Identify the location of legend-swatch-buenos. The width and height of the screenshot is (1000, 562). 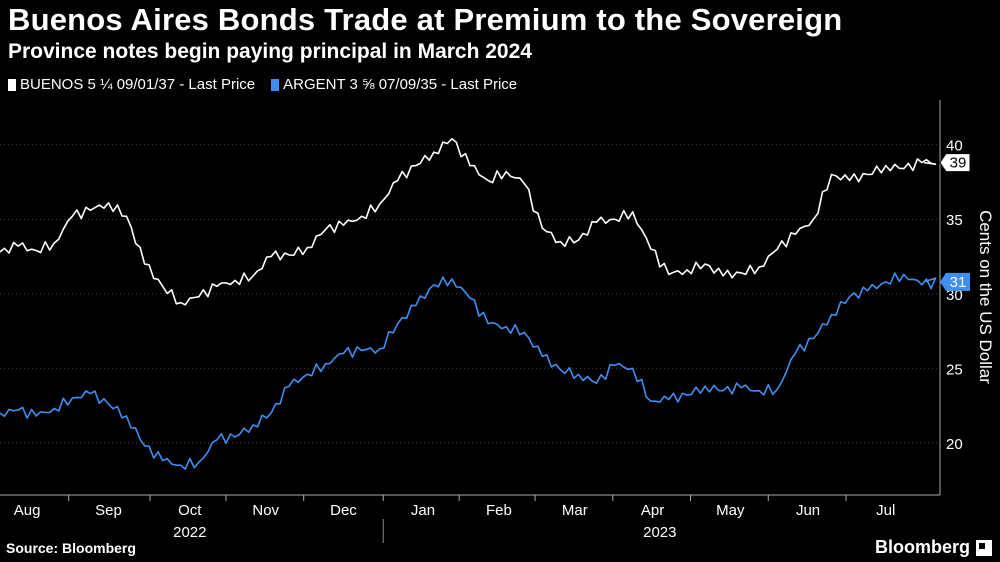
(12, 84).